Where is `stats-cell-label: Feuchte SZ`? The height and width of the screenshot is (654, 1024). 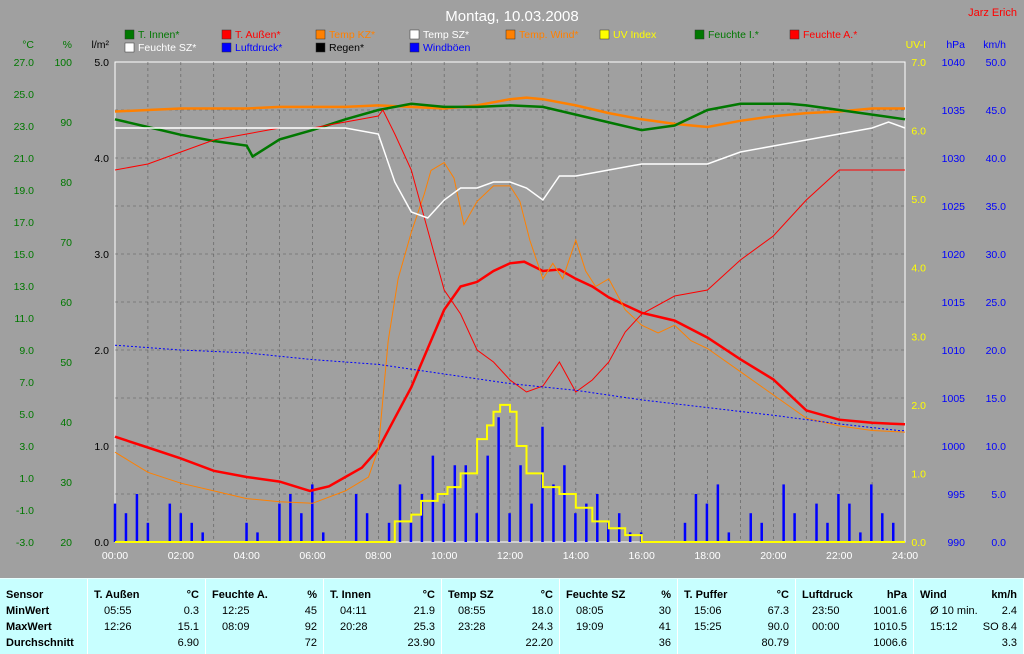 stats-cell-label: Feuchte SZ is located at coordinates (596, 595).